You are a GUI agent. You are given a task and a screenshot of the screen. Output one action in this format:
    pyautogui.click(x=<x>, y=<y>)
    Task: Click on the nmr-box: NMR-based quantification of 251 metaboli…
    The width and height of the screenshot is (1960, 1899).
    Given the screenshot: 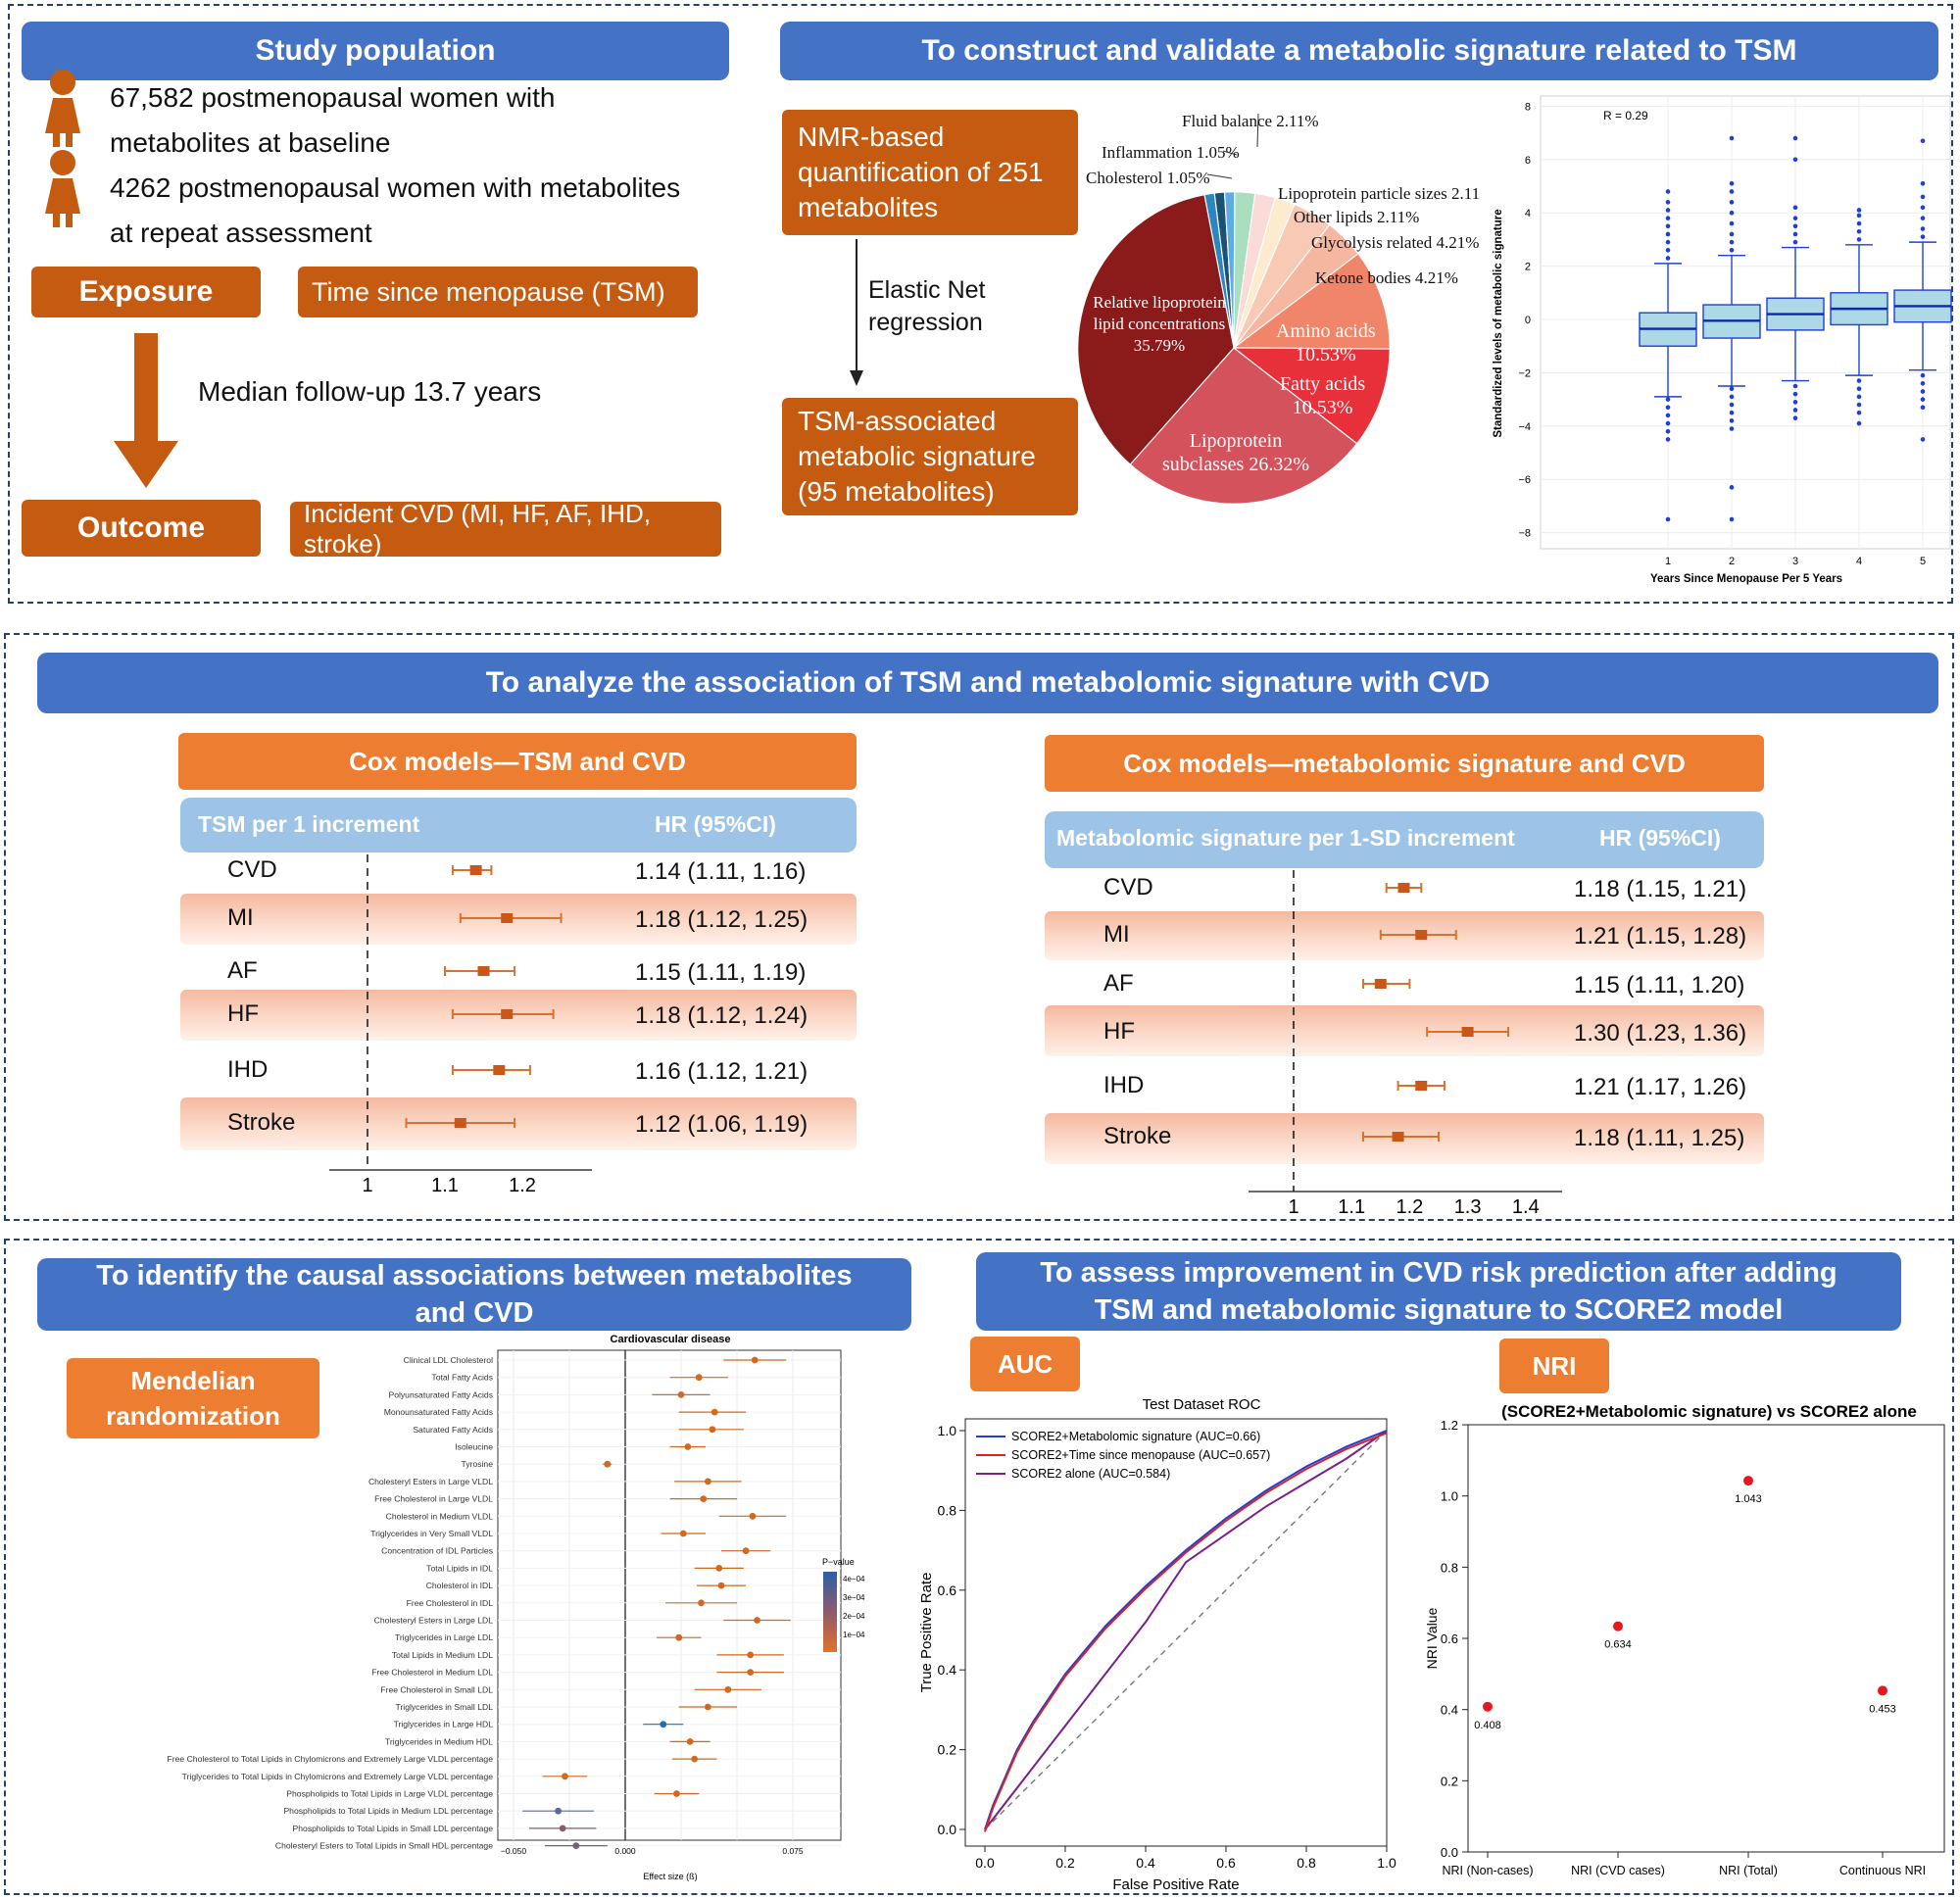 What is the action you would take?
    pyautogui.click(x=930, y=172)
    